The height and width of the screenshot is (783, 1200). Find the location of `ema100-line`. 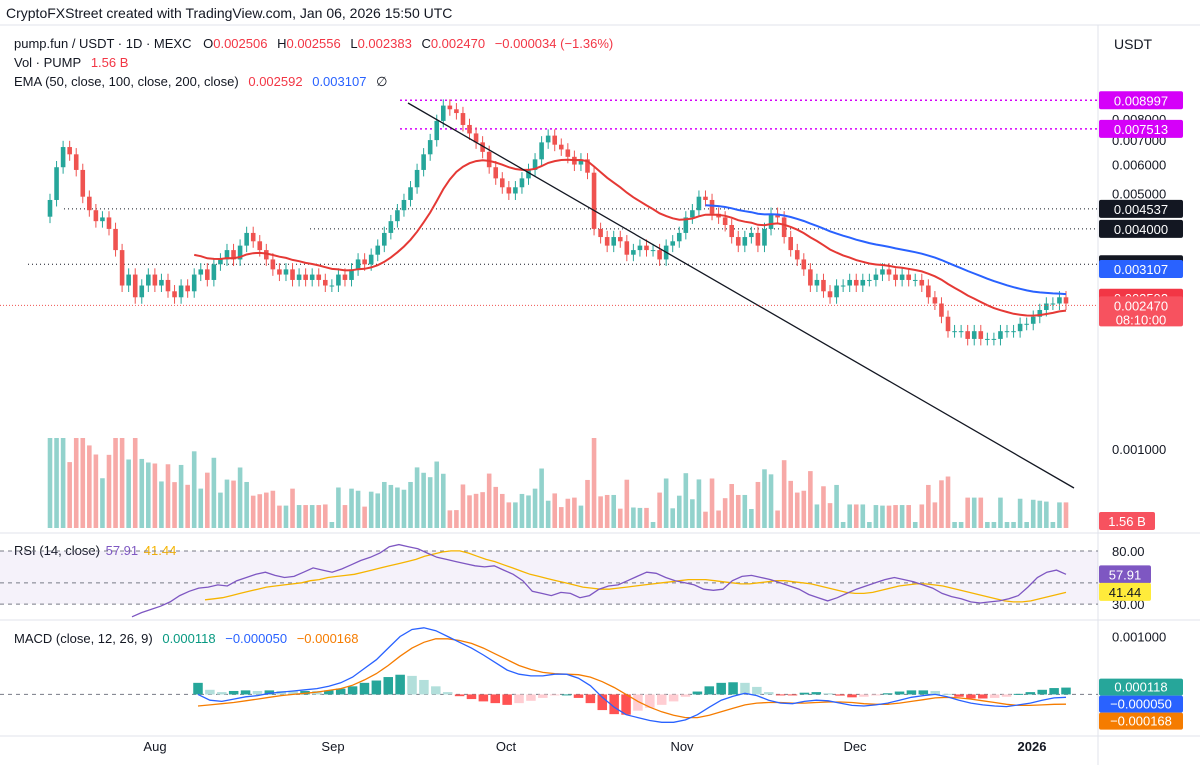

ema100-line is located at coordinates (886, 250).